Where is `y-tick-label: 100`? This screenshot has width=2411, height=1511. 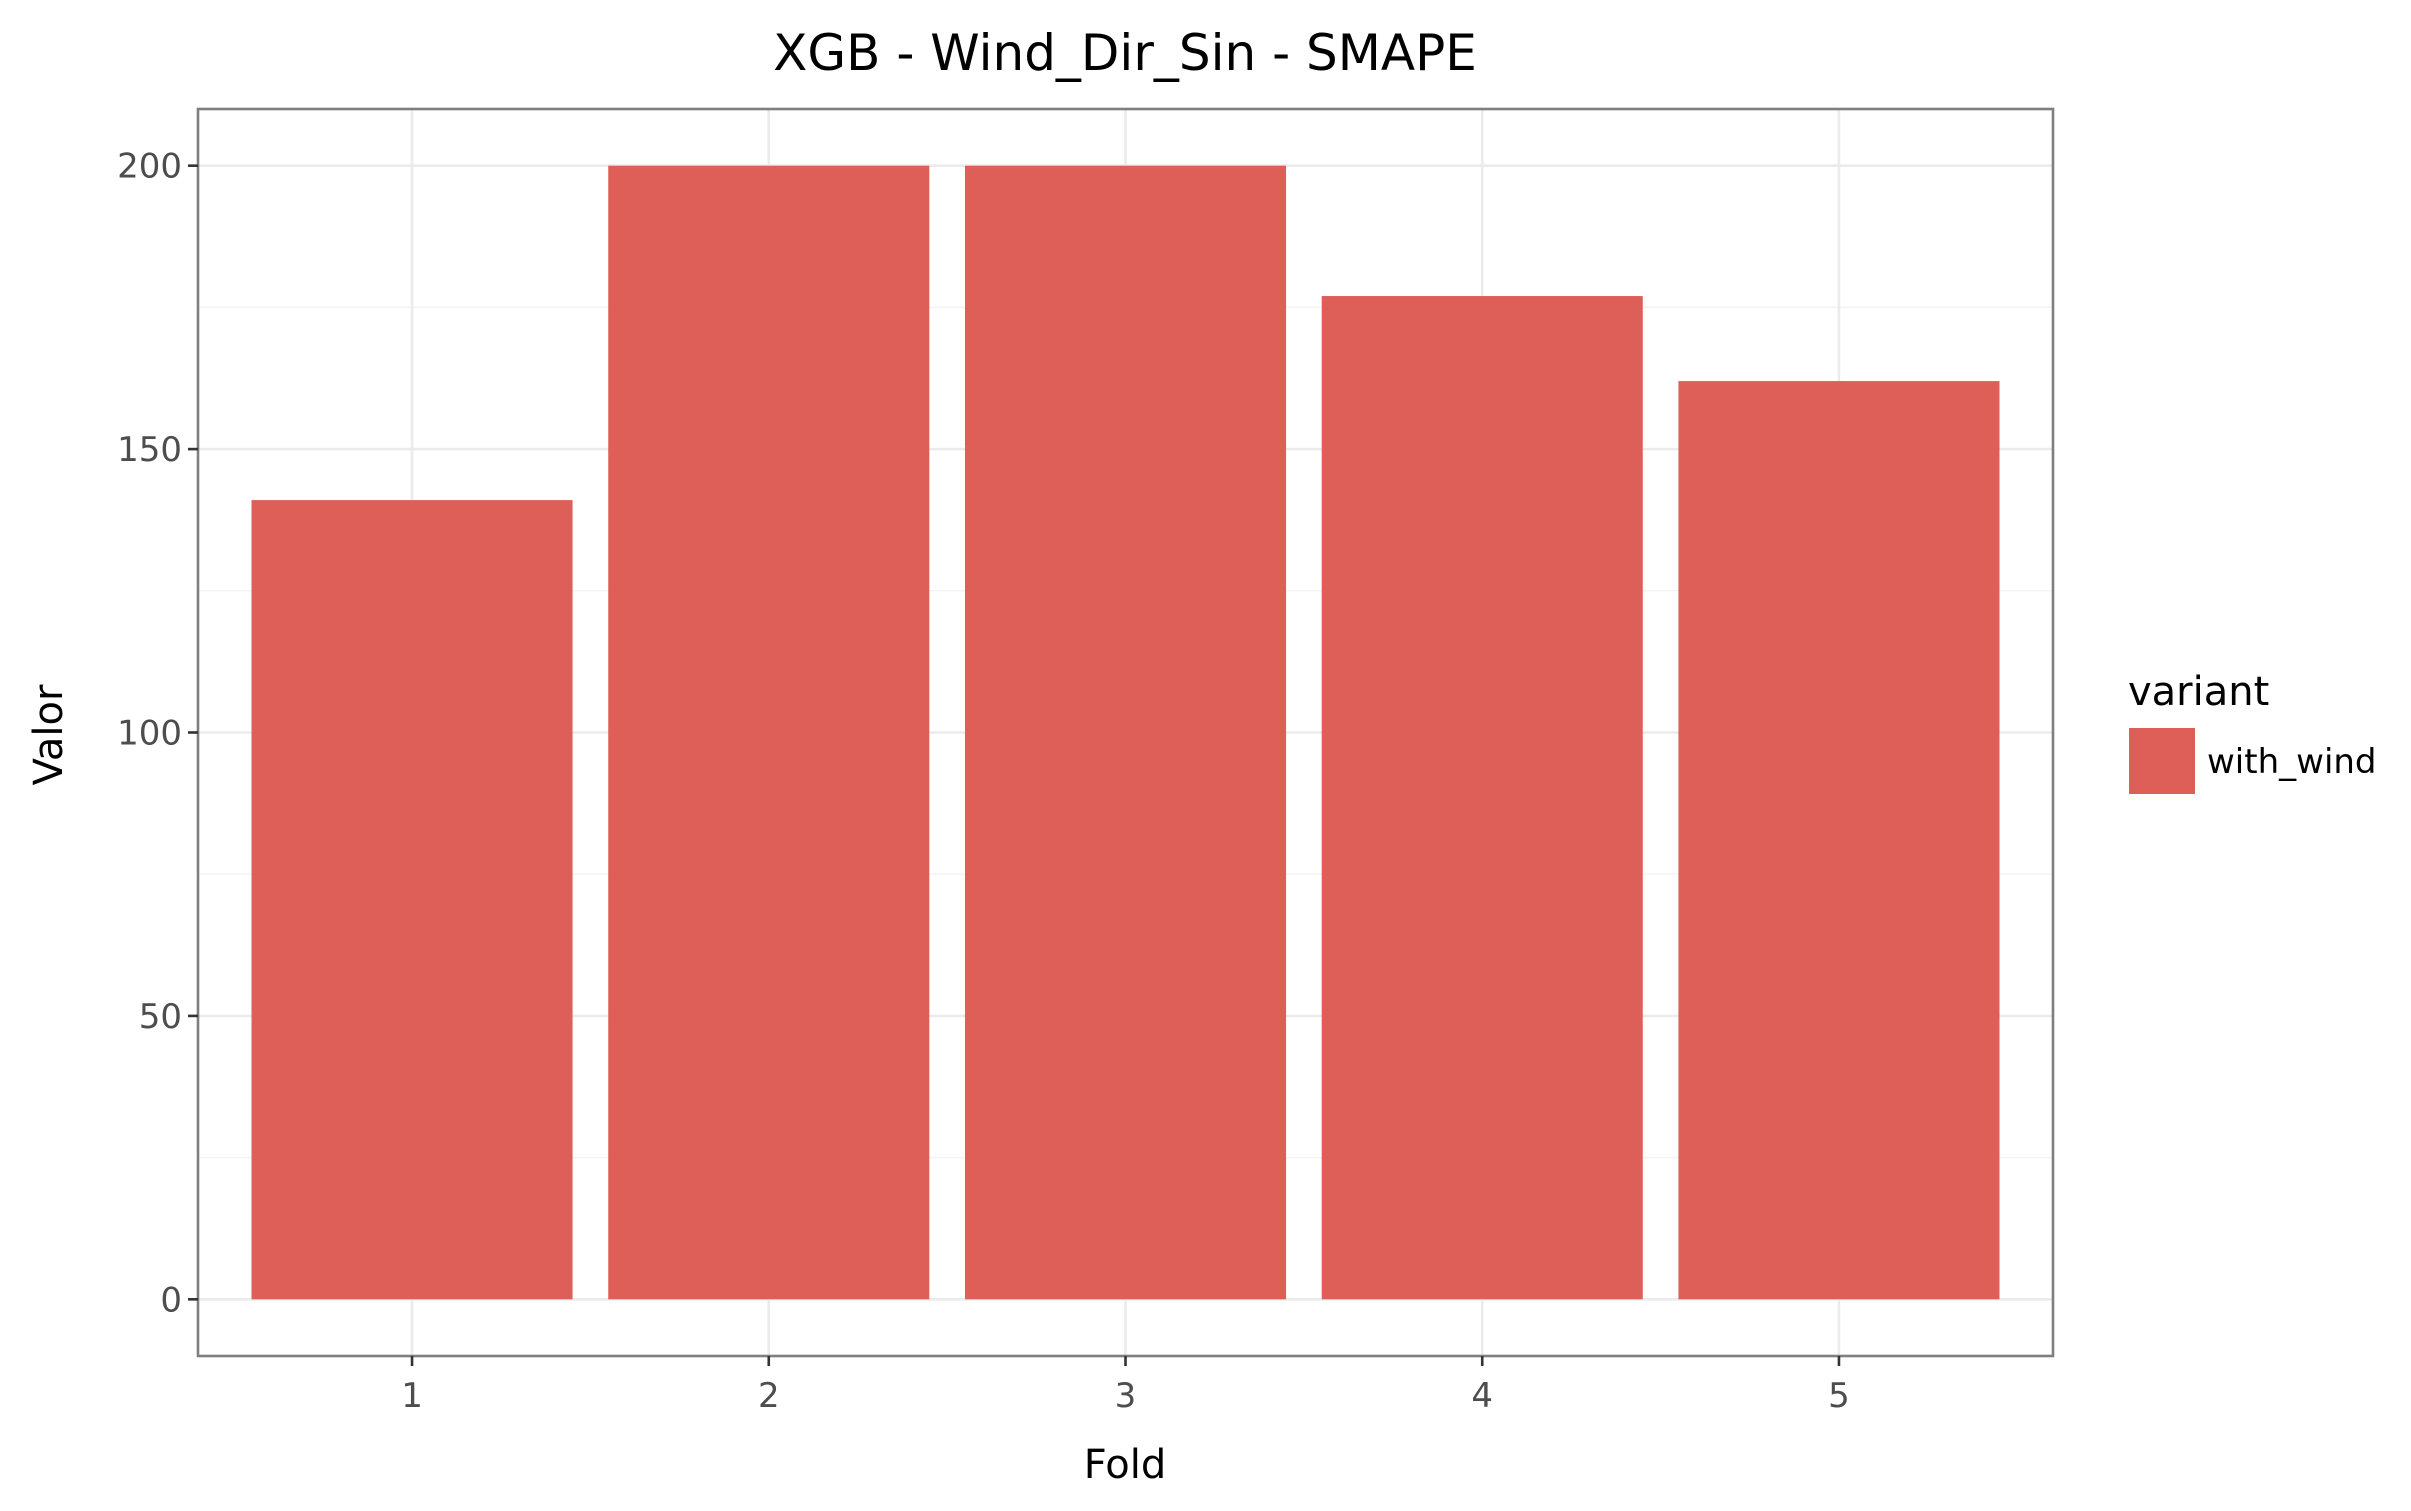 y-tick-label: 100 is located at coordinates (149, 734).